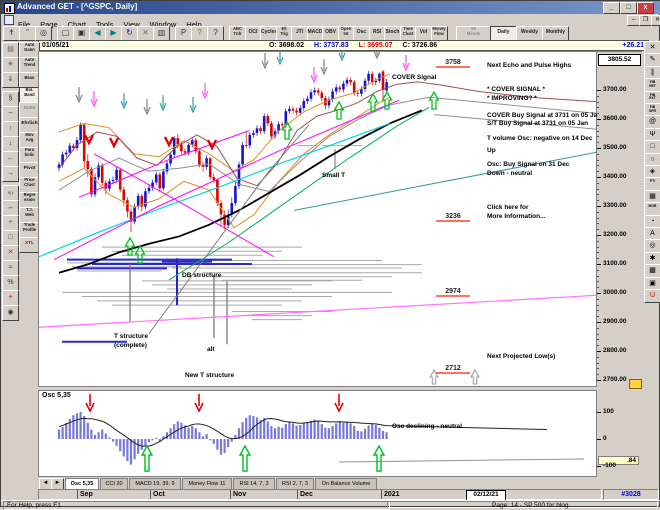 The height and width of the screenshot is (510, 660). Describe the element at coordinates (82, 483) in the screenshot. I see `tab-osc-5-35: Osc 5,35` at that location.